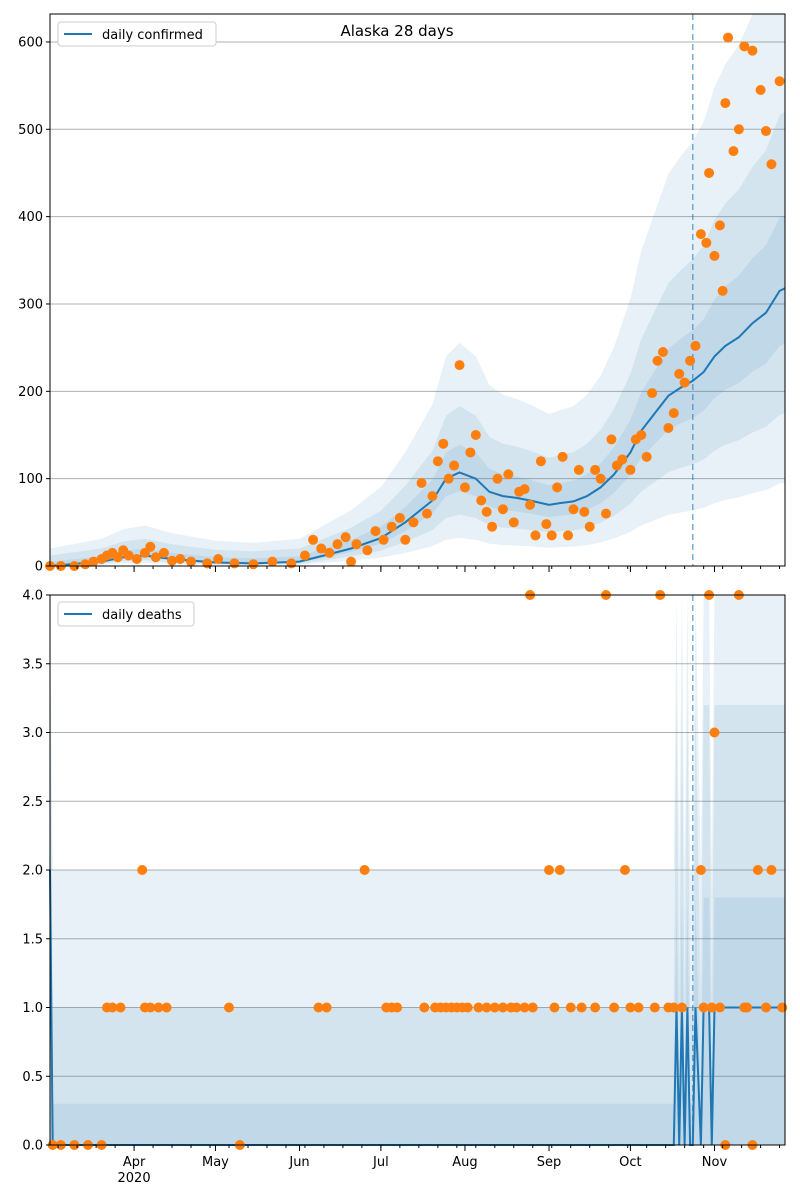  Describe the element at coordinates (32, 596) in the screenshot. I see `deaths-ytick-label: 4.0` at that location.